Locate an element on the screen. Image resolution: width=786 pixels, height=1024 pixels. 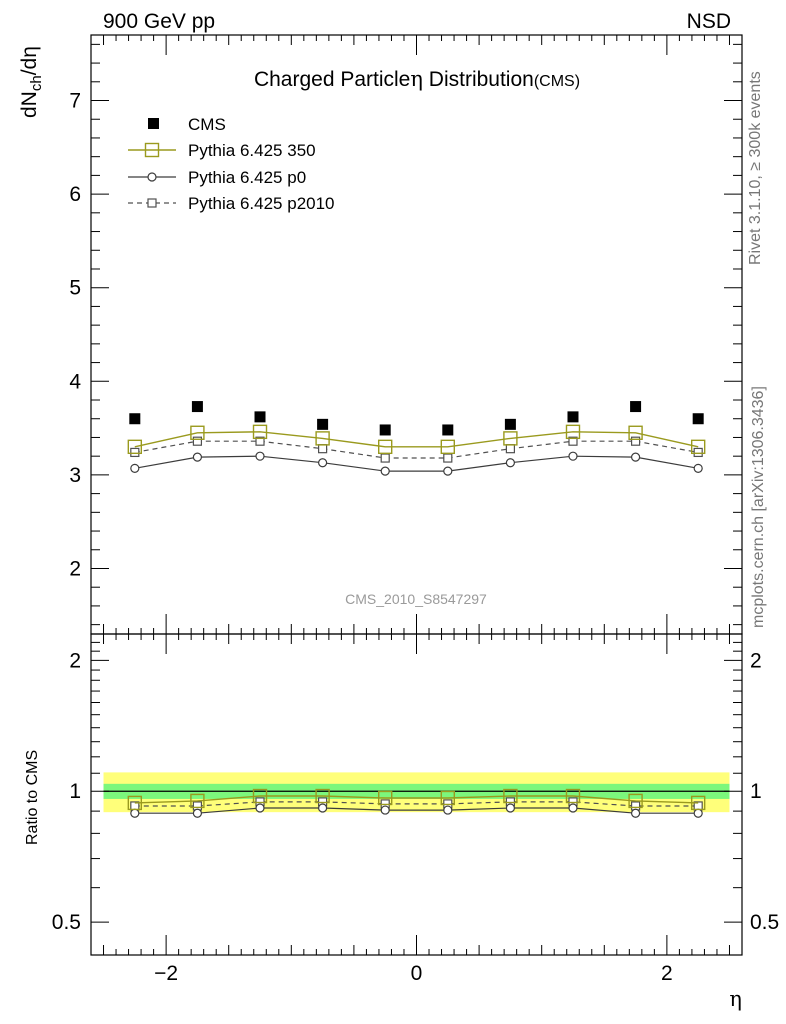
x-tick-label: 2 is located at coordinates (667, 973).